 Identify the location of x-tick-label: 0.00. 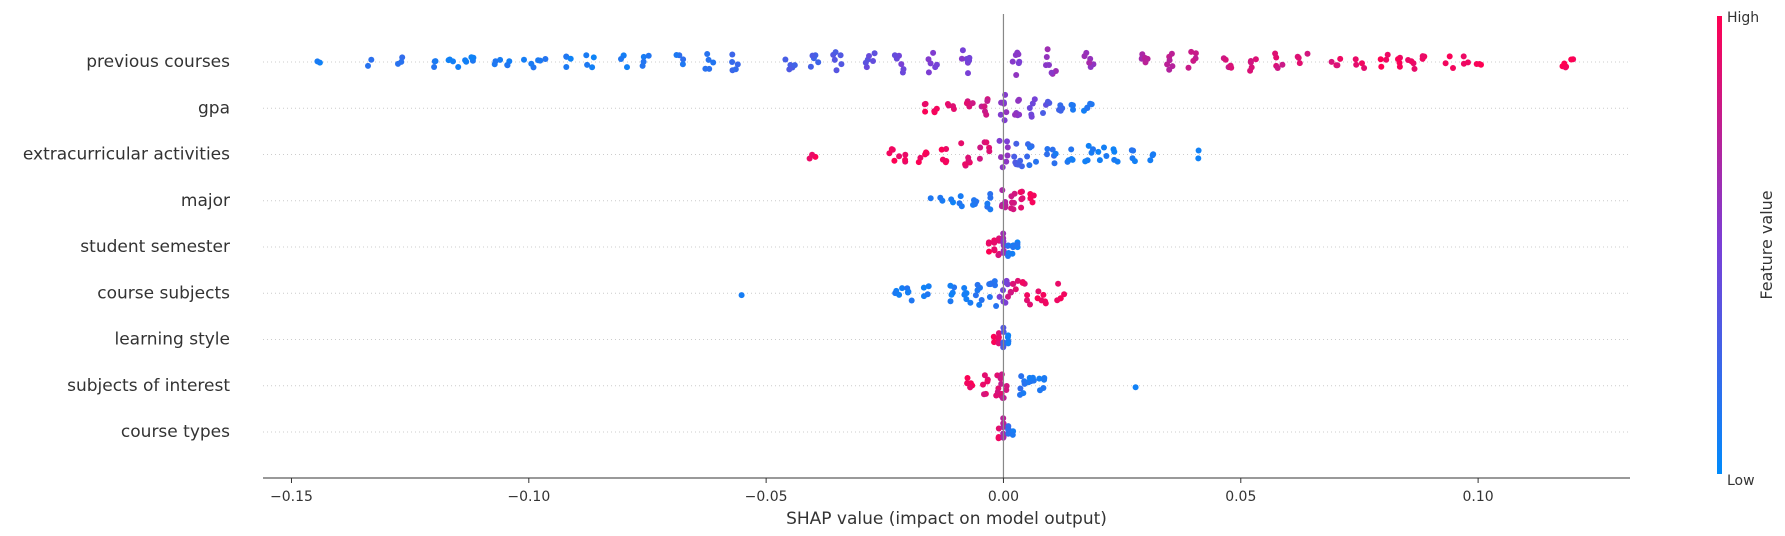
(1003, 497).